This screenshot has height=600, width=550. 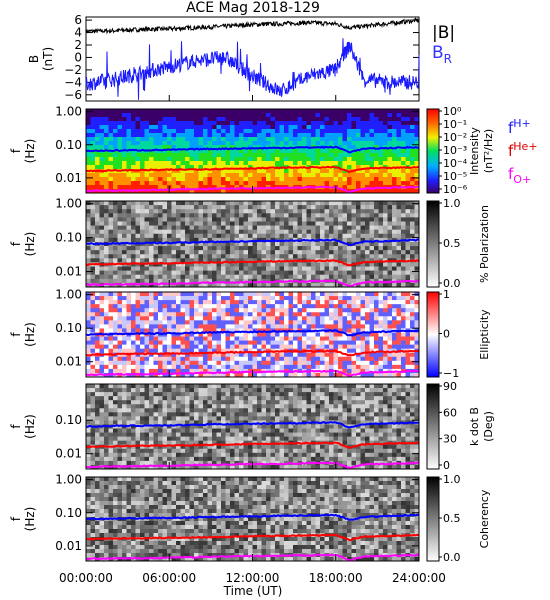 What do you see at coordinates (450, 386) in the screenshot?
I see `colorbar-tick-label: 90` at bounding box center [450, 386].